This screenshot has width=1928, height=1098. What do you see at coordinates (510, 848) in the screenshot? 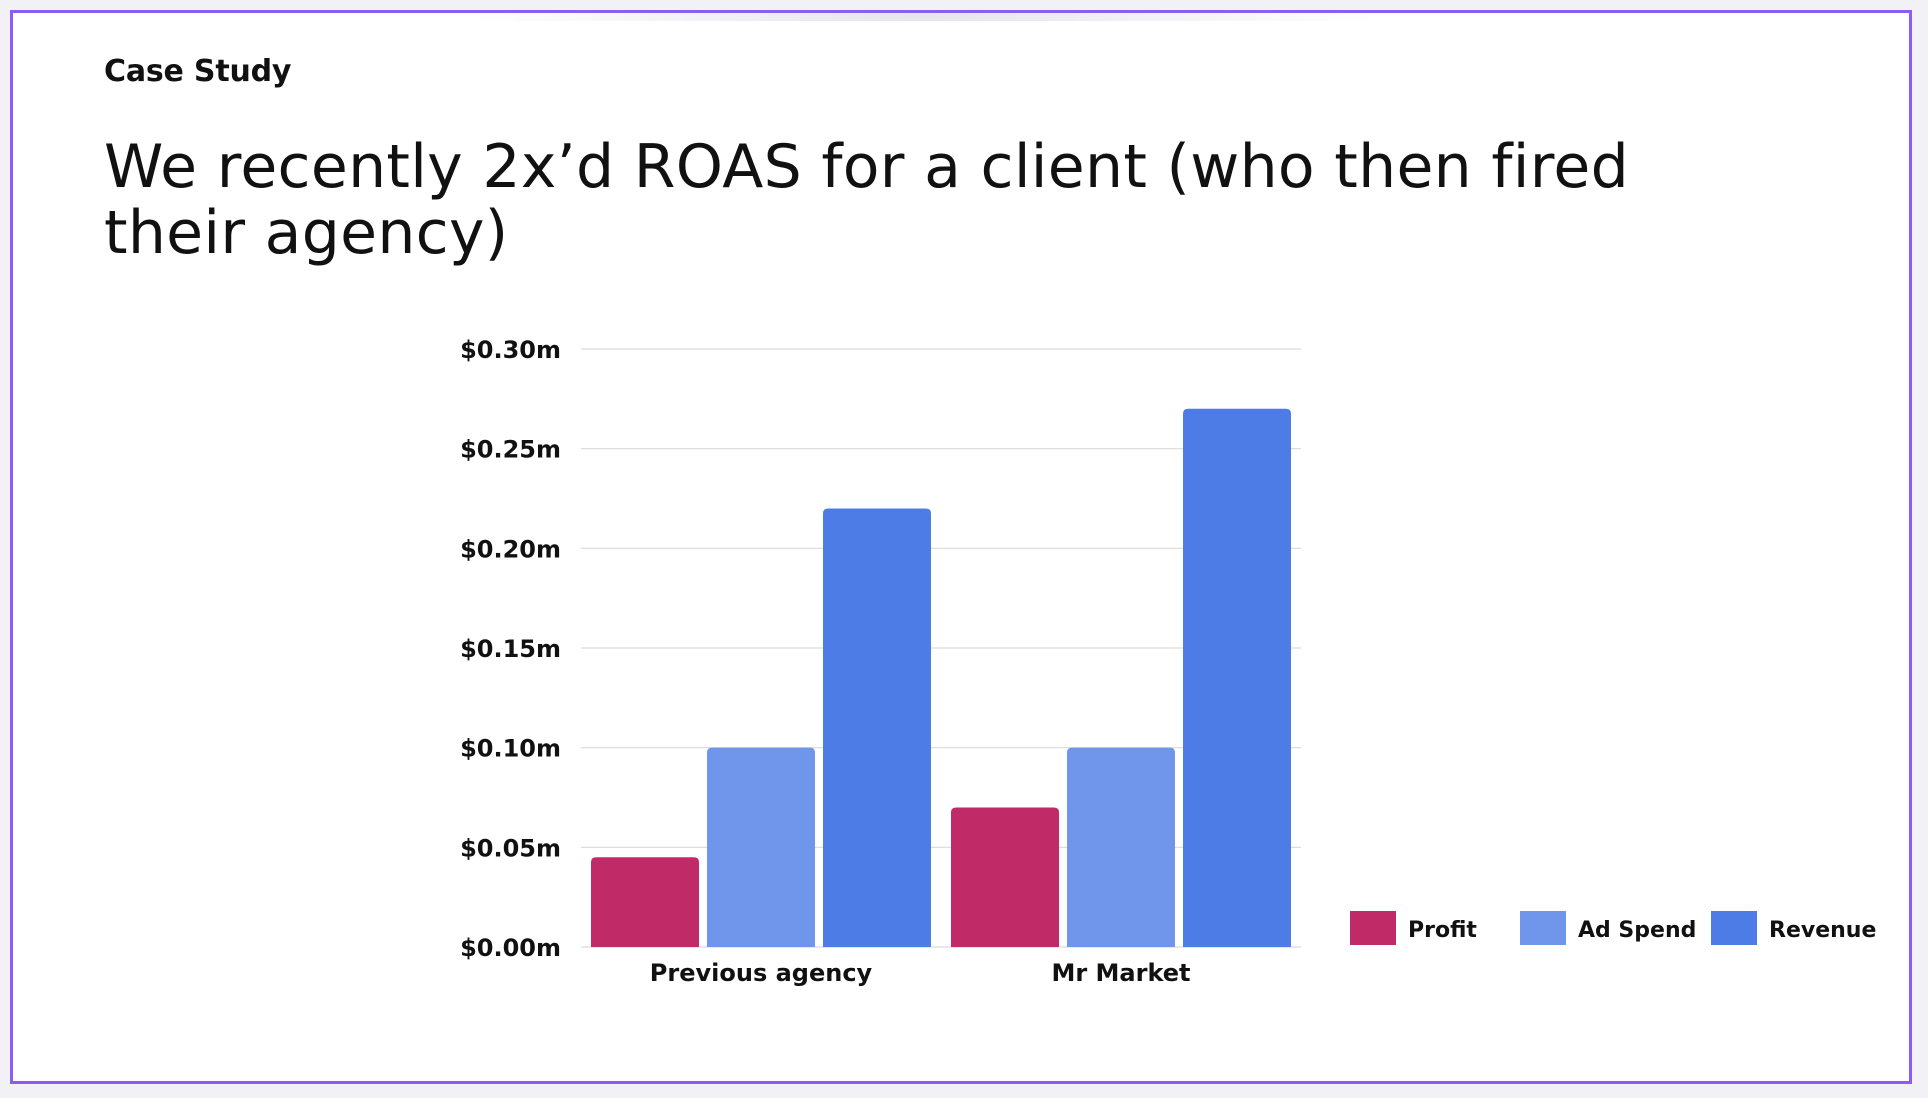
I see `y-tick-label: $0.05m` at bounding box center [510, 848].